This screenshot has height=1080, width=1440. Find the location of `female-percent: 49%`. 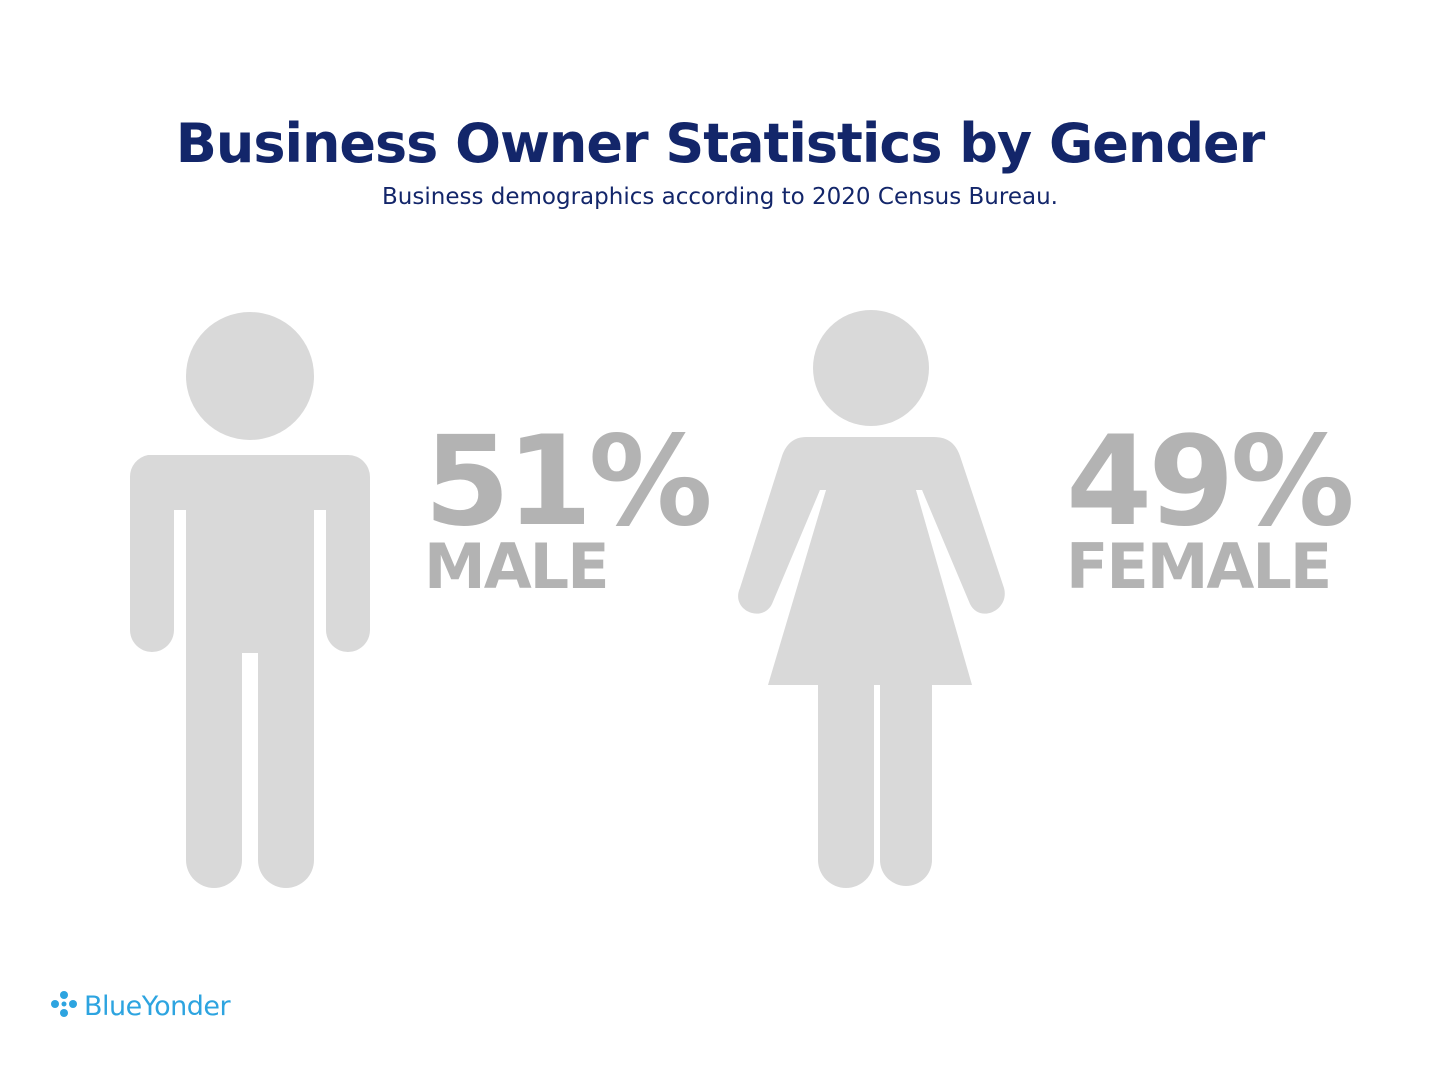

female-percent: 49% is located at coordinates (1210, 482).